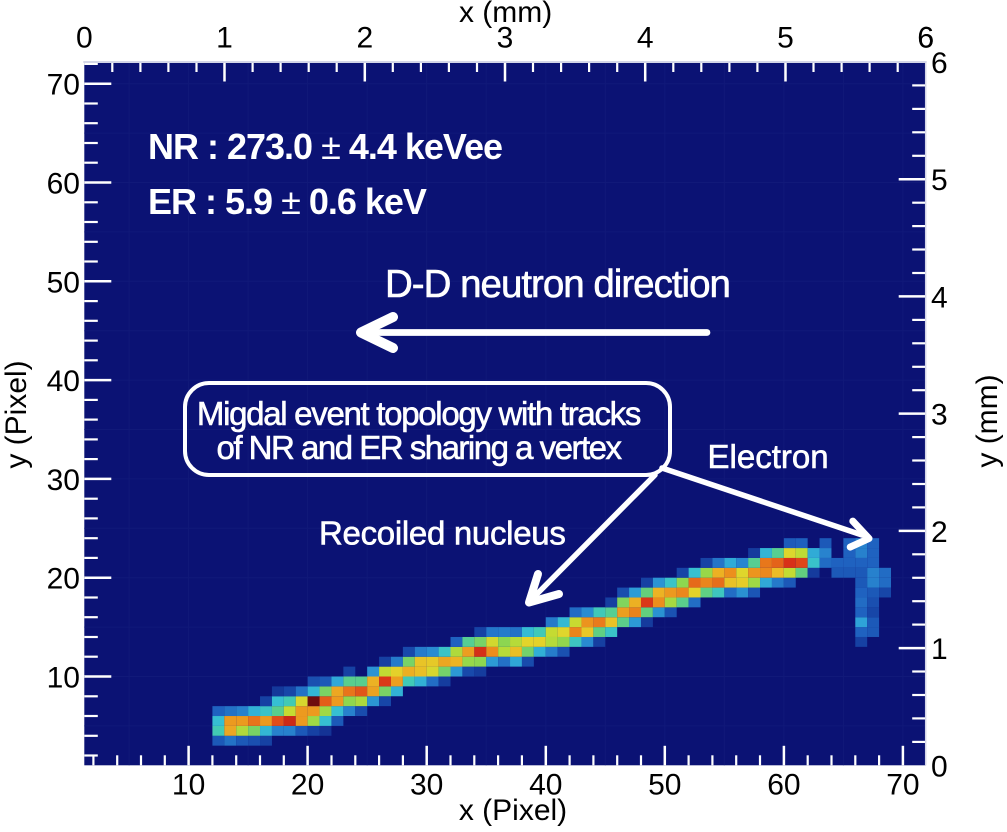 This screenshot has height=832, width=1007. What do you see at coordinates (287, 201) in the screenshot?
I see `svg-text: ER : 5.9 ± 0.6 keV` at bounding box center [287, 201].